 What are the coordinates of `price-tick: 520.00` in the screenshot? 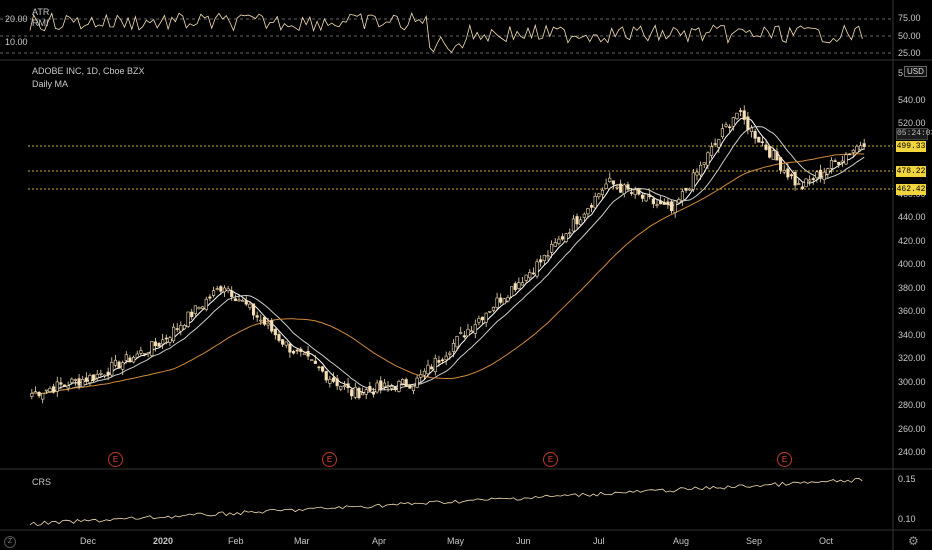 It's located at (912, 123).